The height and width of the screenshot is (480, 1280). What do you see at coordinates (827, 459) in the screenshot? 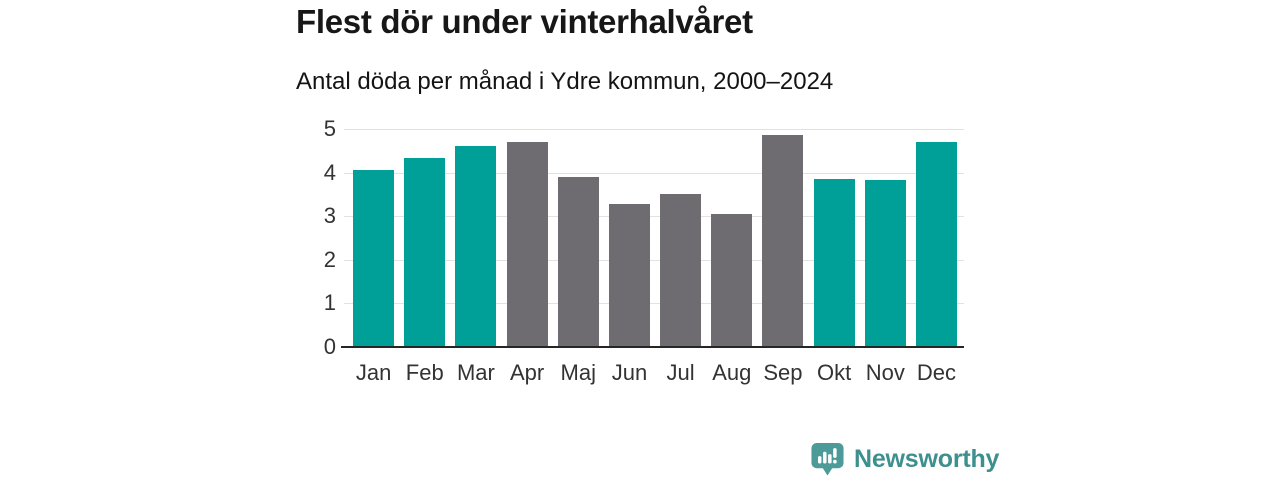
I see `newsworthy-bubble-icon` at bounding box center [827, 459].